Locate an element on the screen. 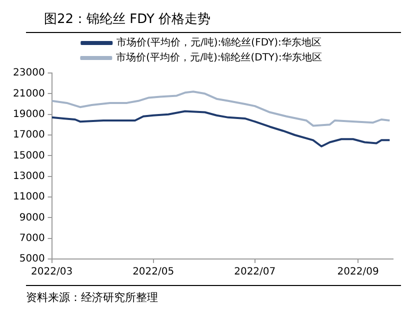  x-tick-label: 2022/09 is located at coordinates (358, 272).